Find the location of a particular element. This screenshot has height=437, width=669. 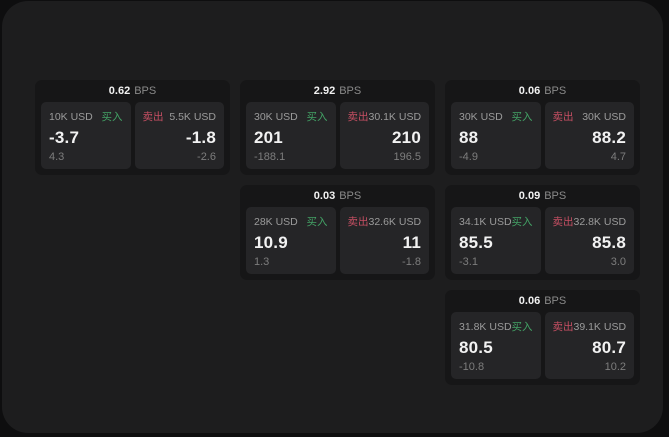

sell-price: 88.2 is located at coordinates (609, 137).